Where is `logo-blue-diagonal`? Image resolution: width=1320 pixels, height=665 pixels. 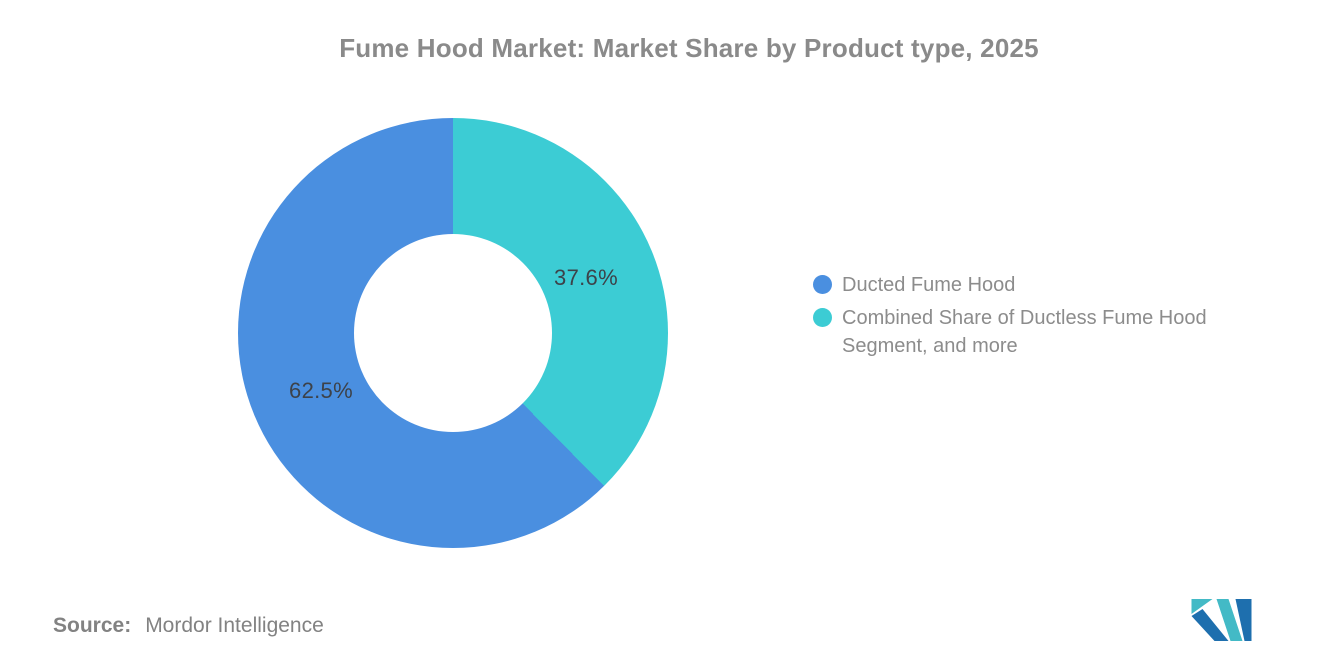
logo-blue-diagonal is located at coordinates (1210, 625).